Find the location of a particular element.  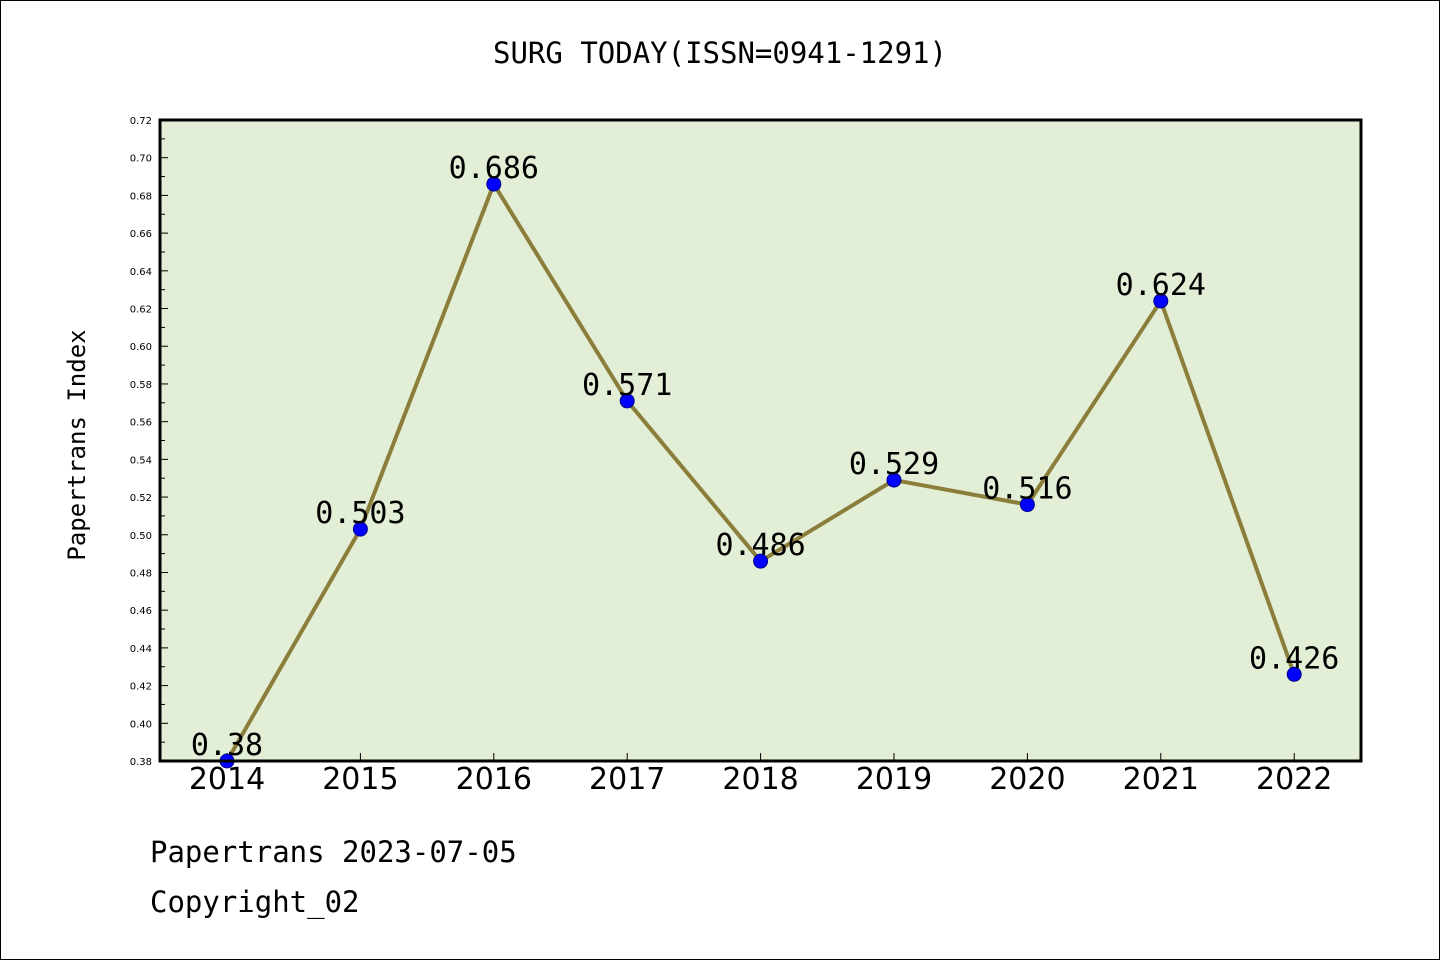

y-tick-label: 0.56 is located at coordinates (141, 423).